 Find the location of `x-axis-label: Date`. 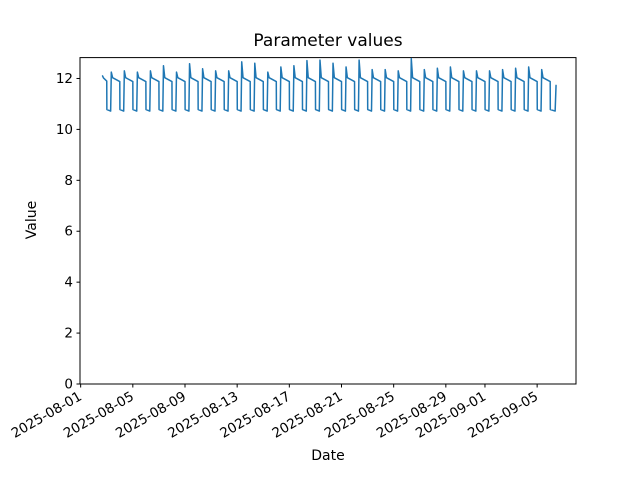

x-axis-label: Date is located at coordinates (328, 456).